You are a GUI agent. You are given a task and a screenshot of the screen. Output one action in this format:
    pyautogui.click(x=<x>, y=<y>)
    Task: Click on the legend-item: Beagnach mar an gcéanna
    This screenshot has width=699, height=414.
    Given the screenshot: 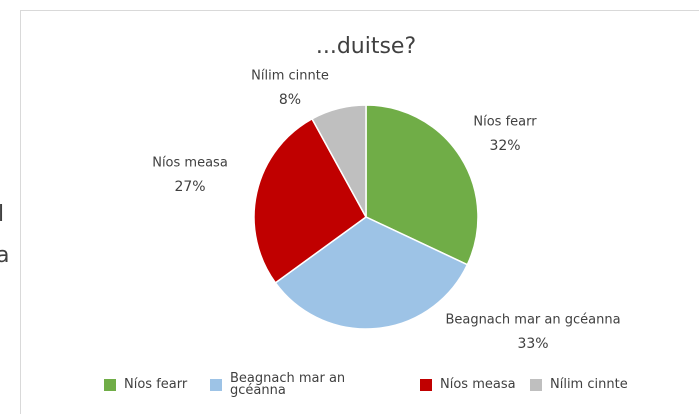 What is the action you would take?
    pyautogui.click(x=280, y=385)
    